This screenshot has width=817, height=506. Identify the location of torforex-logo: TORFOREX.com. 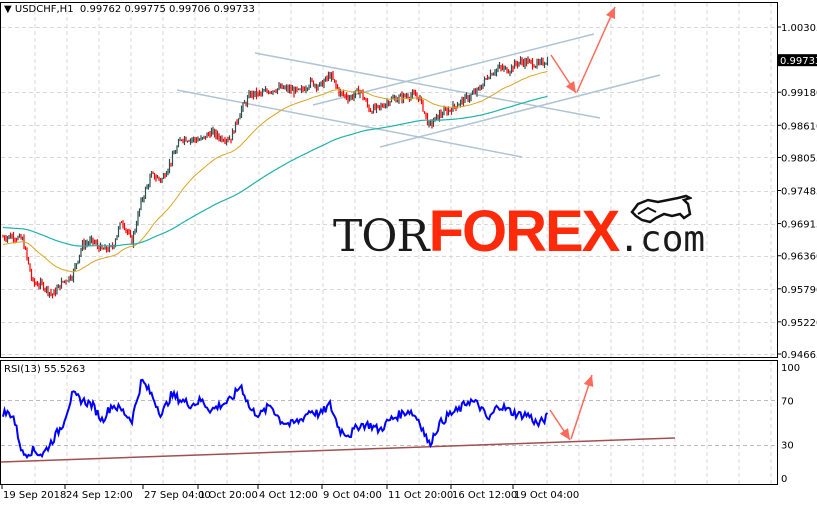
(519, 231).